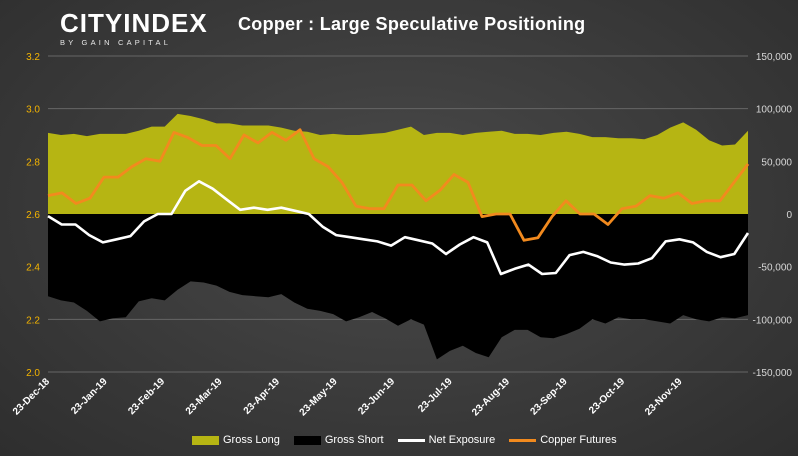  What do you see at coordinates (548, 396) in the screenshot?
I see `x-tick-label: 23-Sep-19` at bounding box center [548, 396].